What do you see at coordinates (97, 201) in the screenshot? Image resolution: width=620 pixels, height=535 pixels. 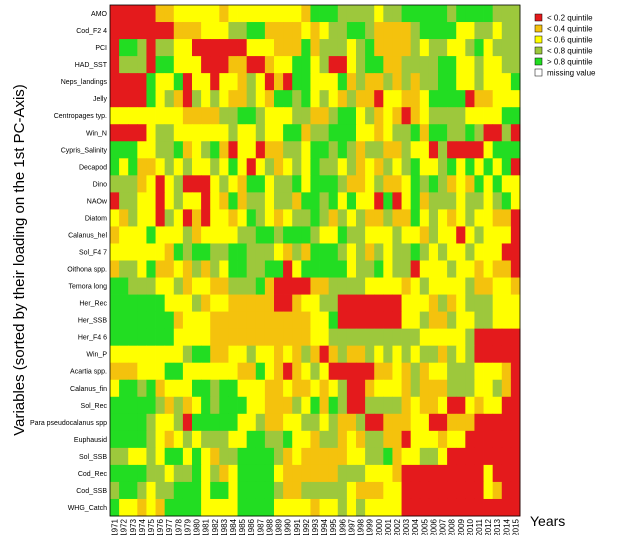 I see `variable-label: NAOw` at bounding box center [97, 201].